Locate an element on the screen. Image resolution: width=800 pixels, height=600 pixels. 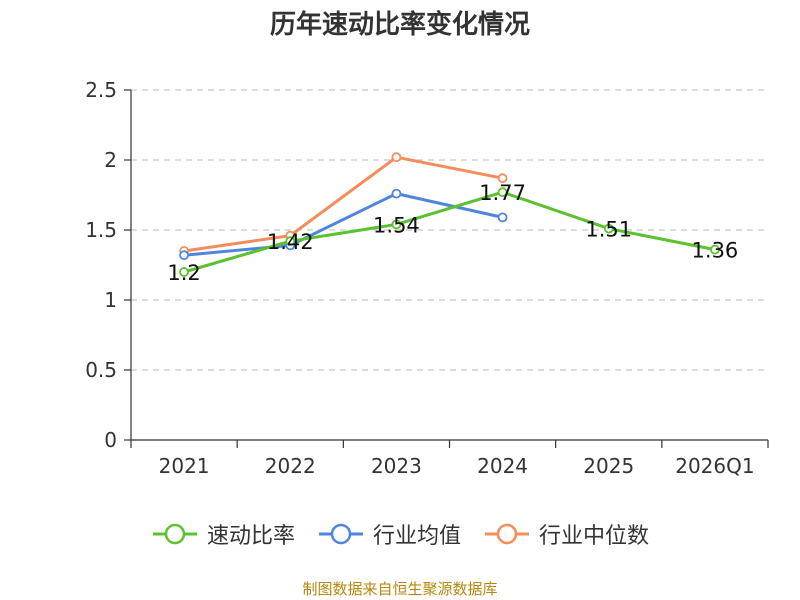
x-tick-label: 2023 is located at coordinates (396, 466).